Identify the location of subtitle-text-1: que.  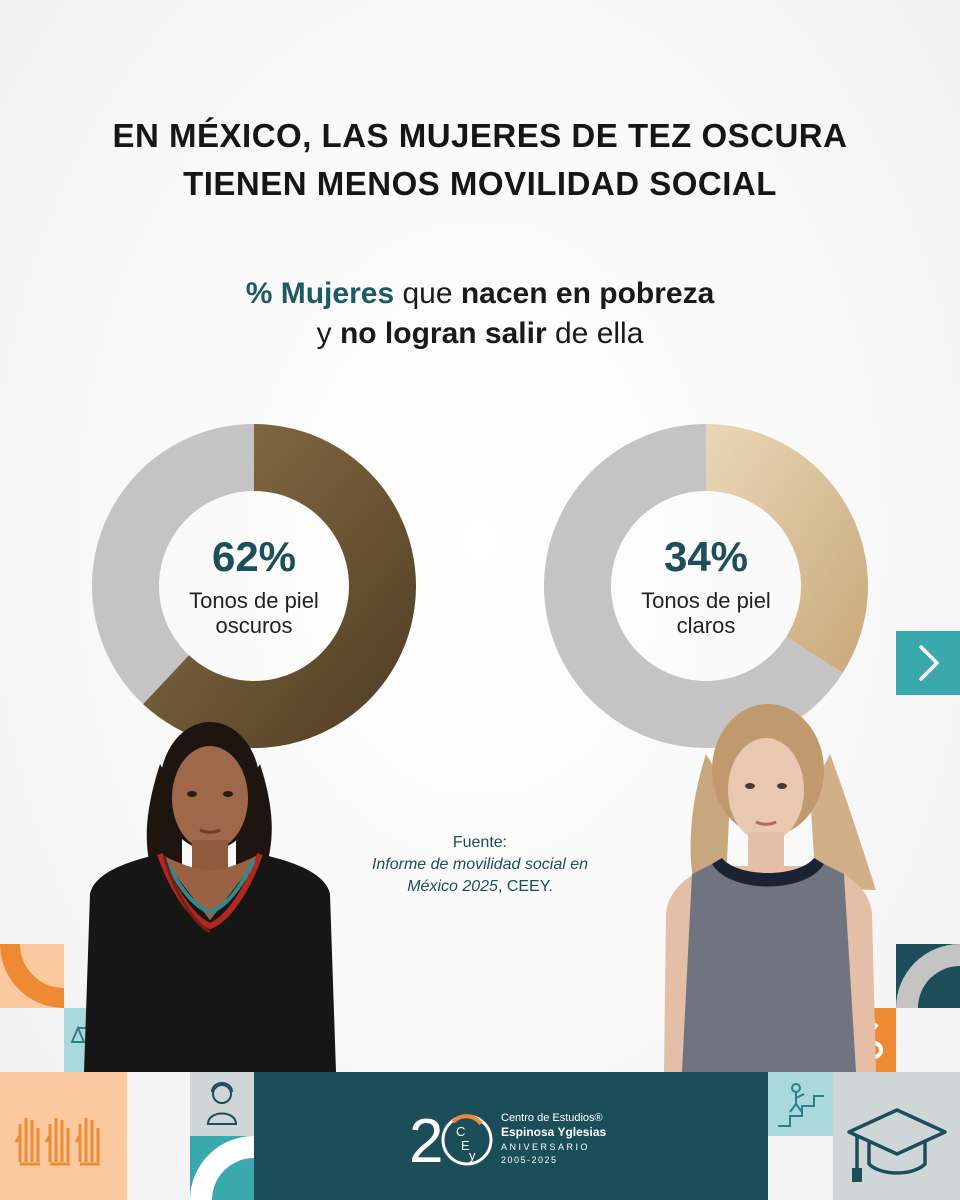
(427, 293).